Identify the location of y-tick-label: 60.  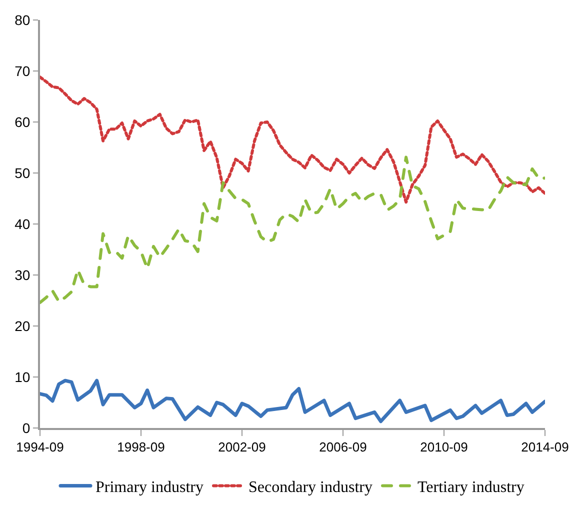
(22, 122).